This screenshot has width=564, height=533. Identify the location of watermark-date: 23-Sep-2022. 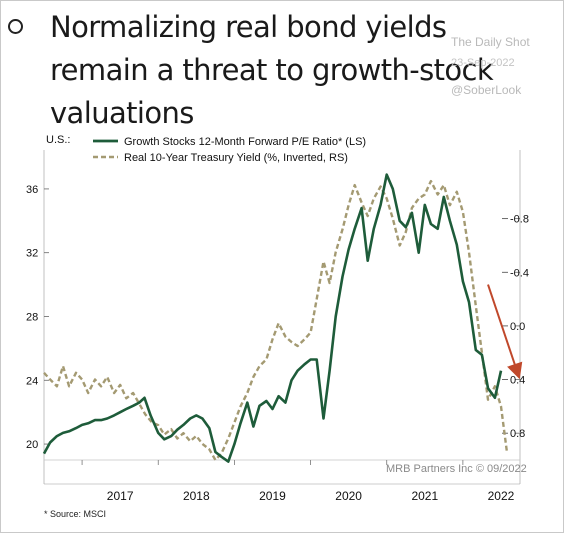
(483, 63).